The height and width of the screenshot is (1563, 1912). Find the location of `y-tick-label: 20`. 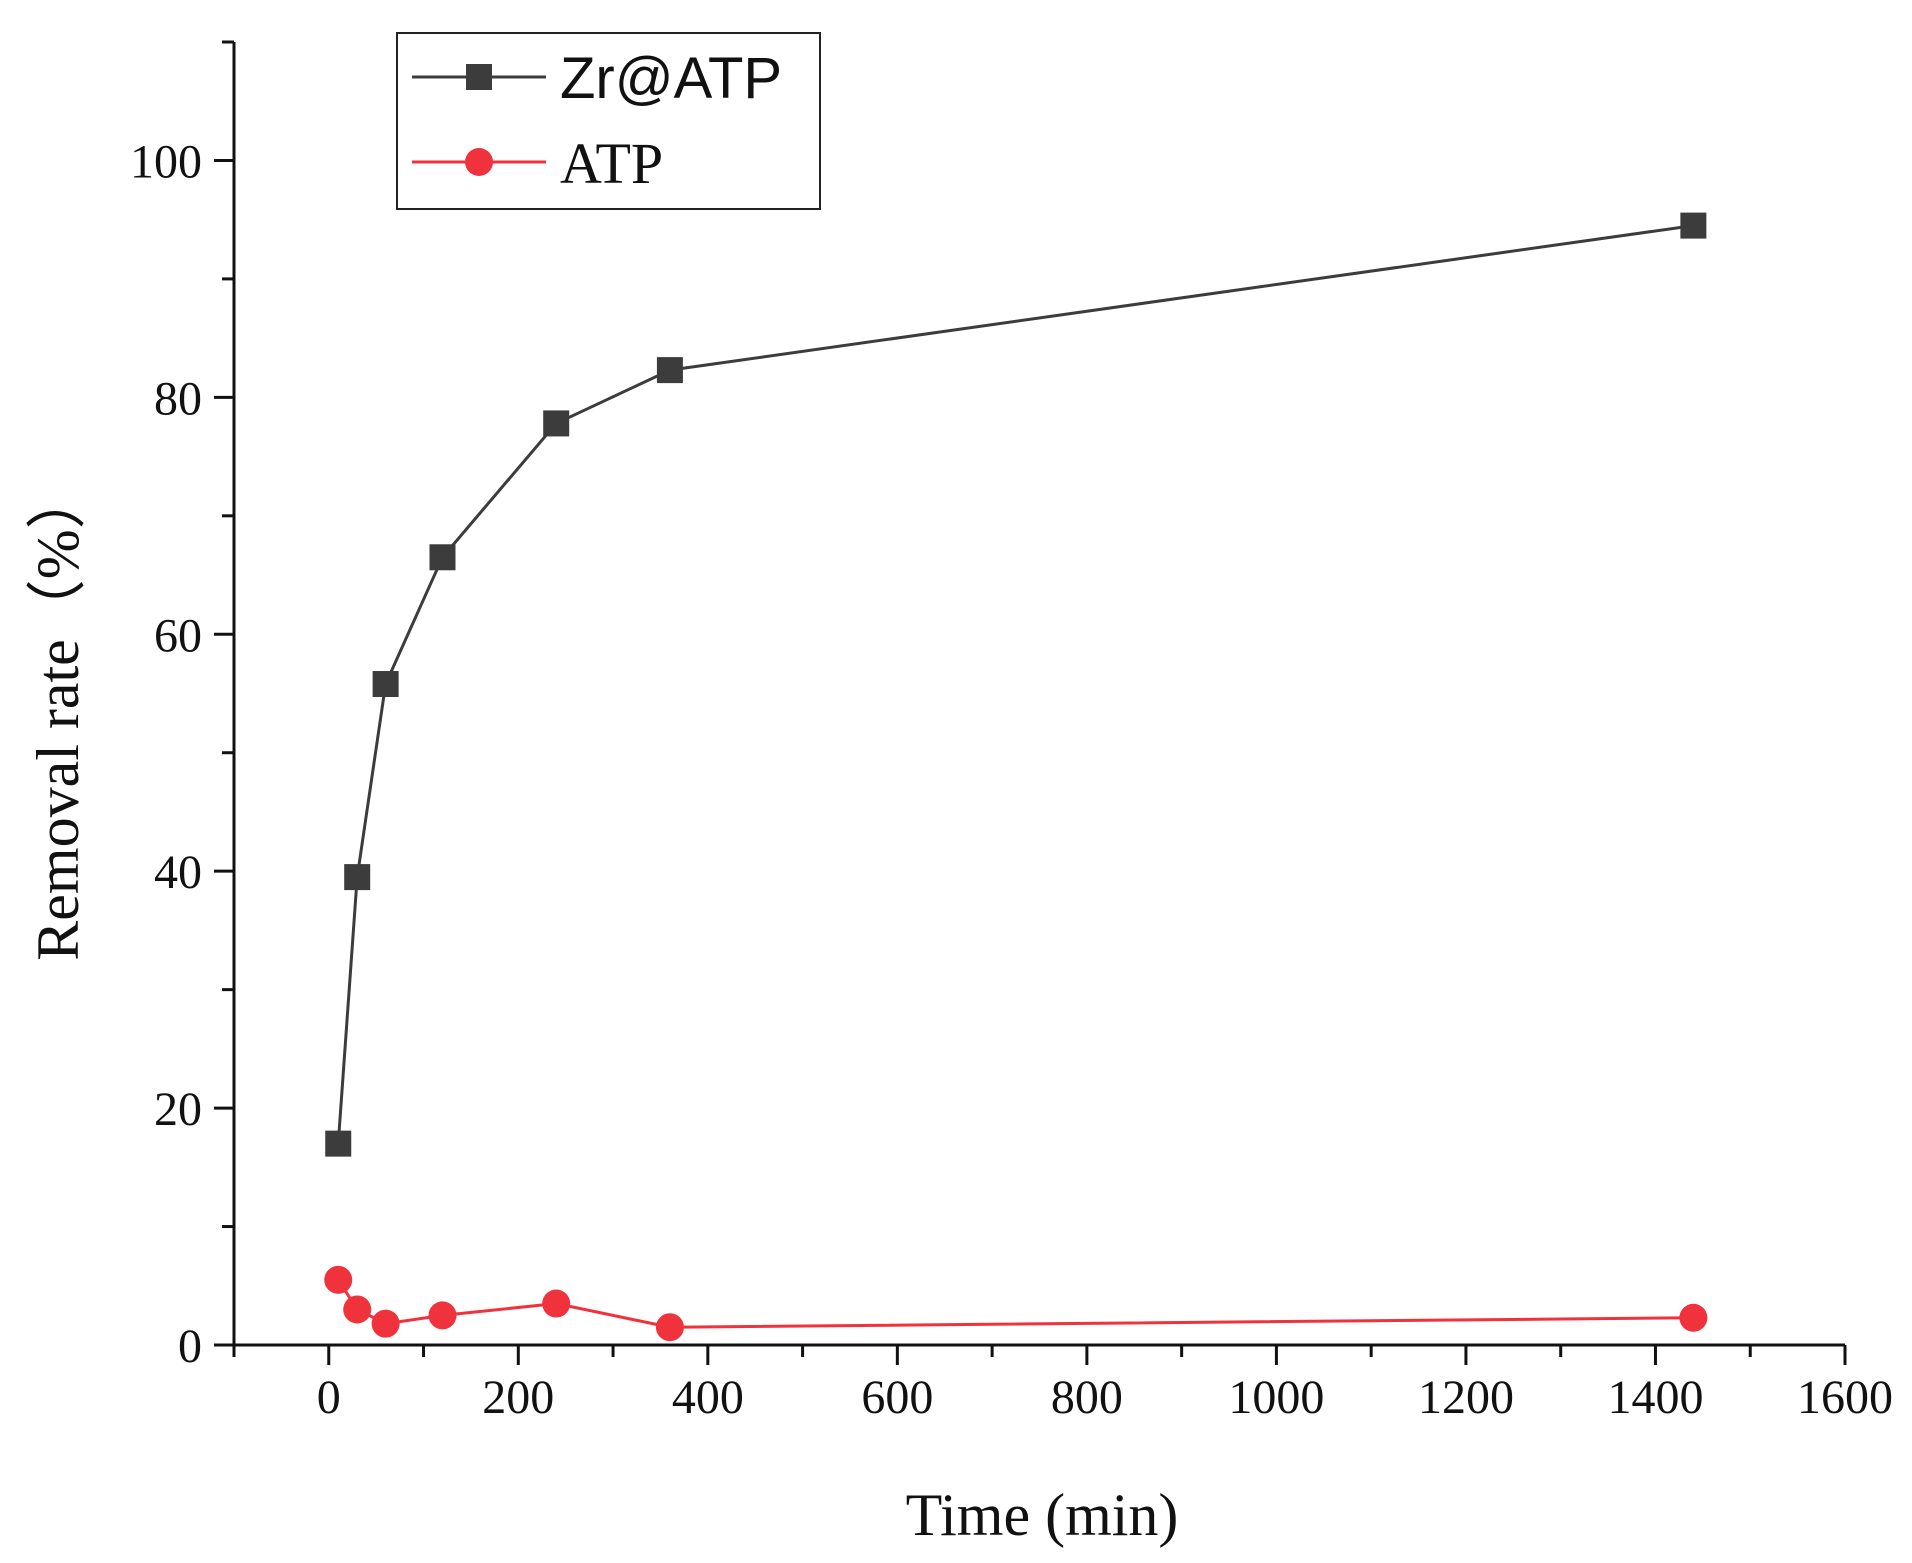

y-tick-label: 20 is located at coordinates (178, 1109).